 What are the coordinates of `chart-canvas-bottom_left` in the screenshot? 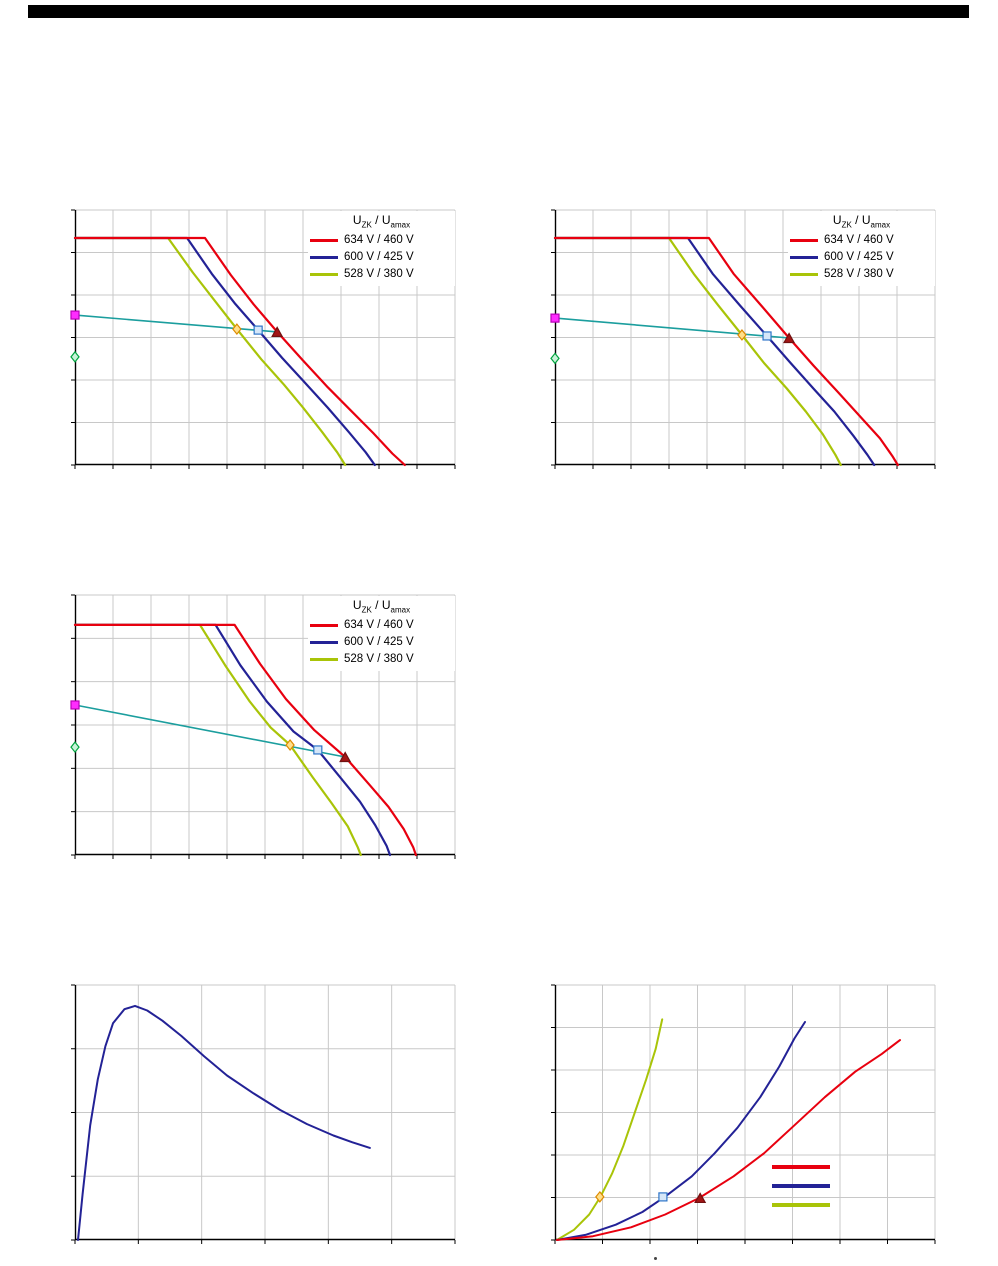 It's located at (263, 1114).